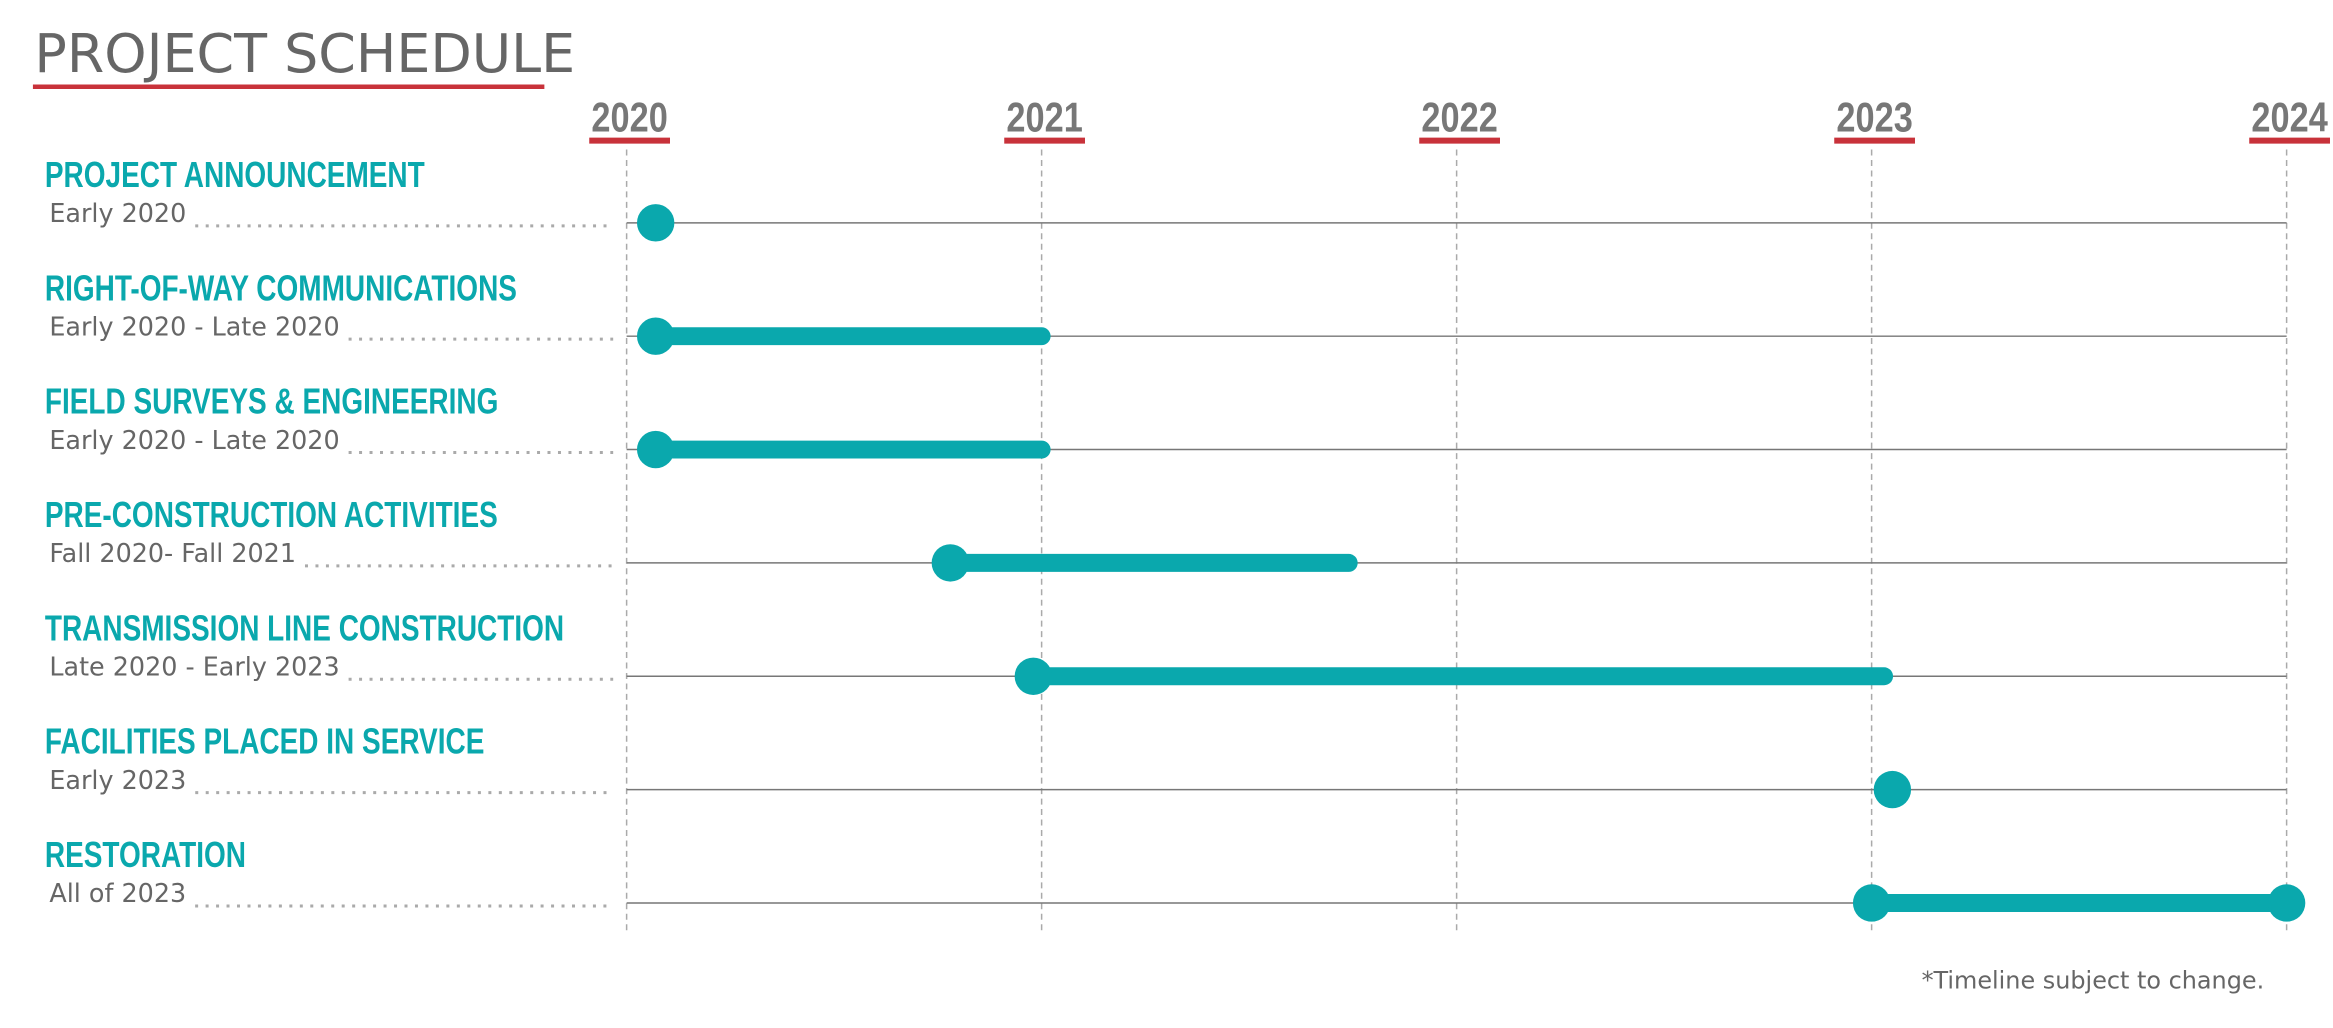  Describe the element at coordinates (272, 401) in the screenshot. I see `task-name: FIELD SURVEYS & ENGINEERING` at that location.